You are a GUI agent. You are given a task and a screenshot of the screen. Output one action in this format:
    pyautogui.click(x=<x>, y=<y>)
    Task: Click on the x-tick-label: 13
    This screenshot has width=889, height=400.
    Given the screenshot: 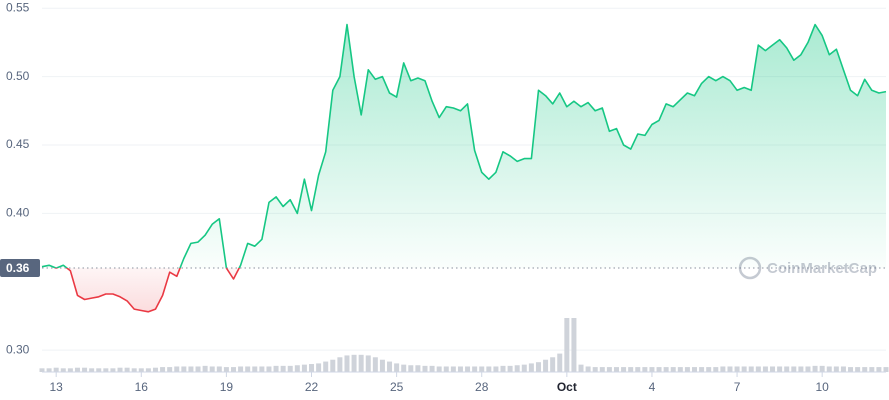 What is the action you would take?
    pyautogui.click(x=57, y=387)
    